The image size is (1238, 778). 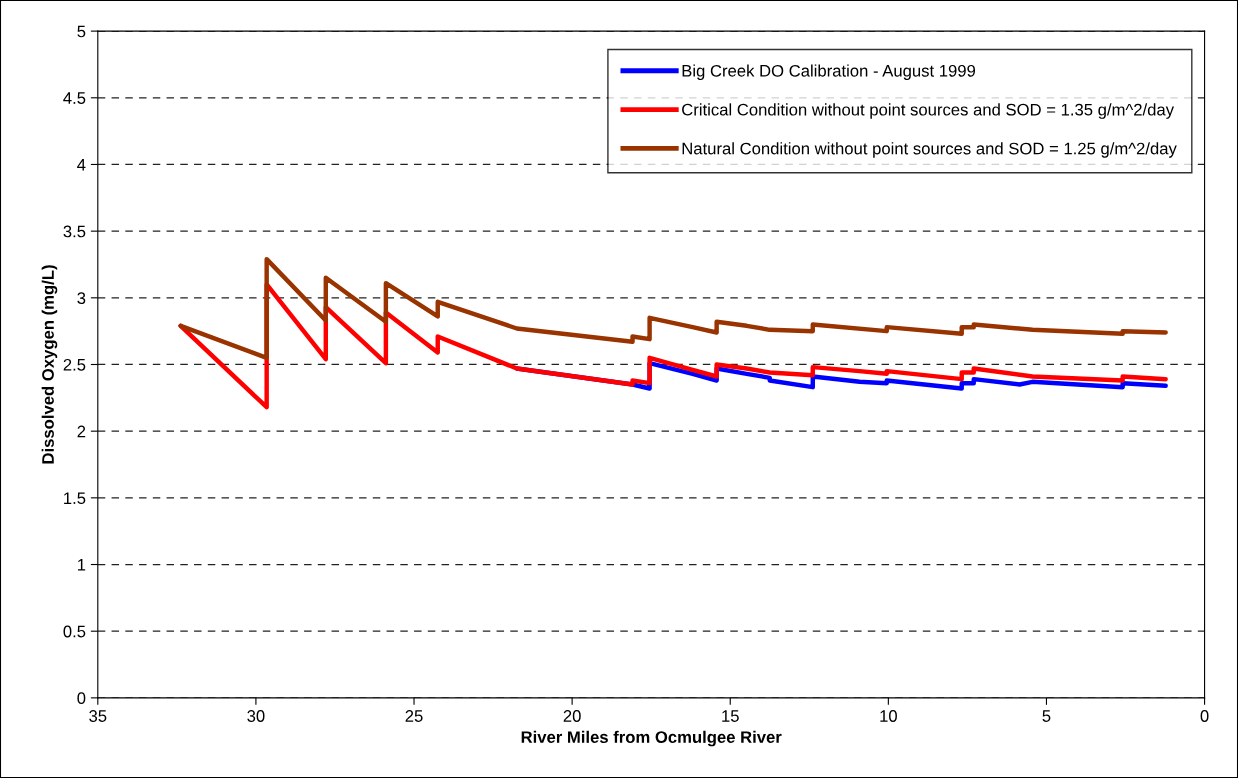 What do you see at coordinates (928, 111) in the screenshot?
I see `legend-label: Critical Condition without point sources and SOD = 1.35 g/m^2/day` at bounding box center [928, 111].